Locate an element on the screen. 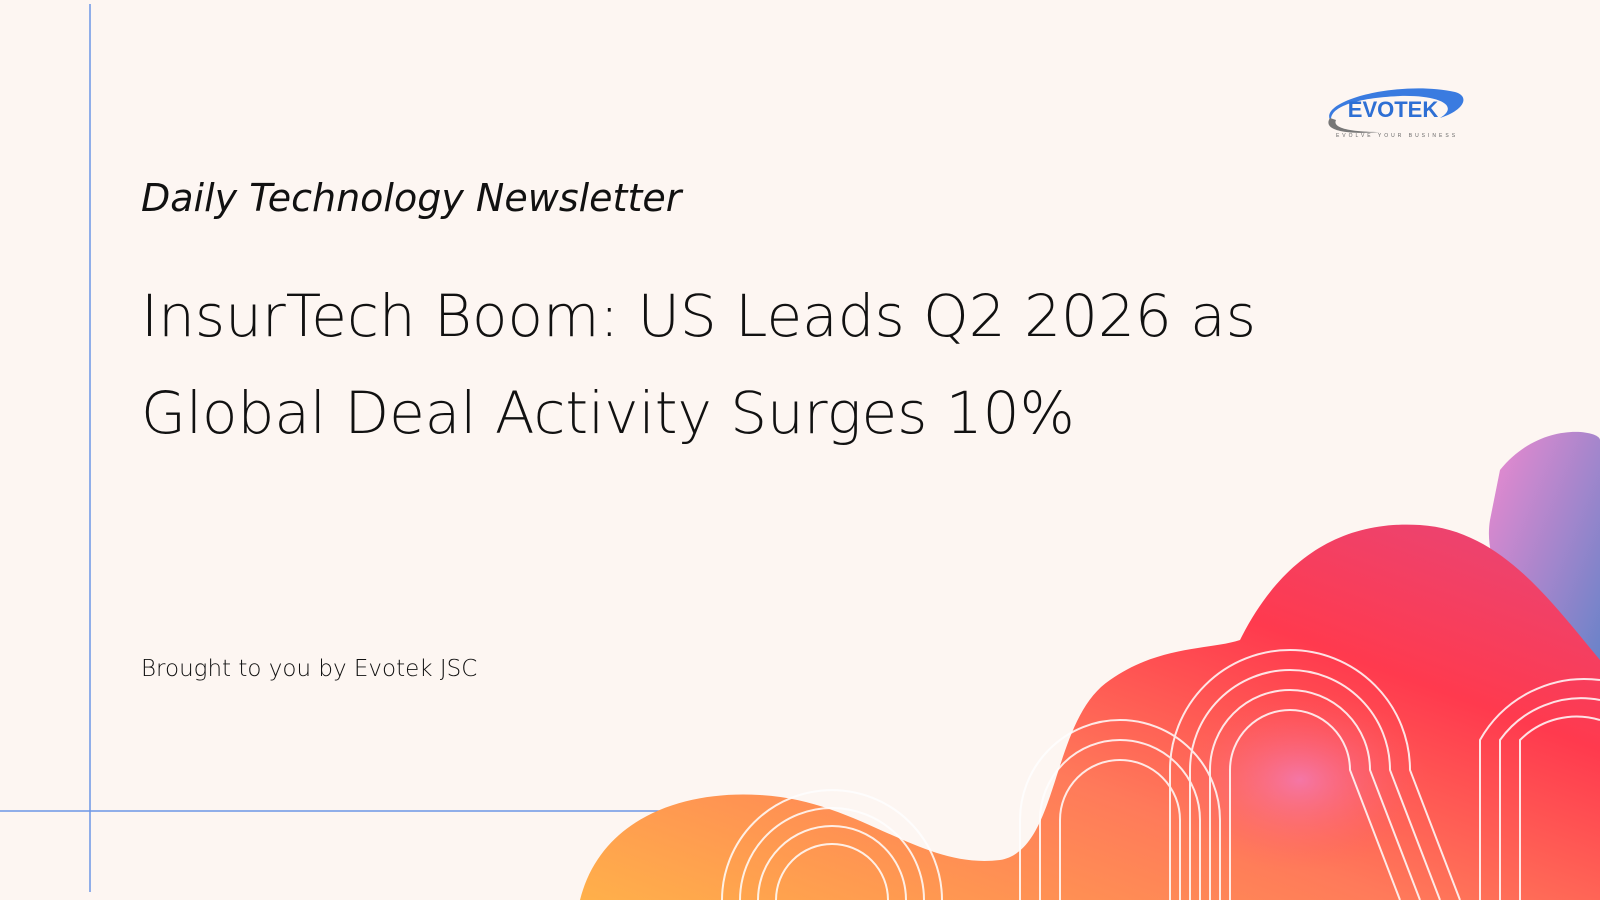 This screenshot has height=900, width=1600. logo-name: EVOTEK is located at coordinates (1393, 109).